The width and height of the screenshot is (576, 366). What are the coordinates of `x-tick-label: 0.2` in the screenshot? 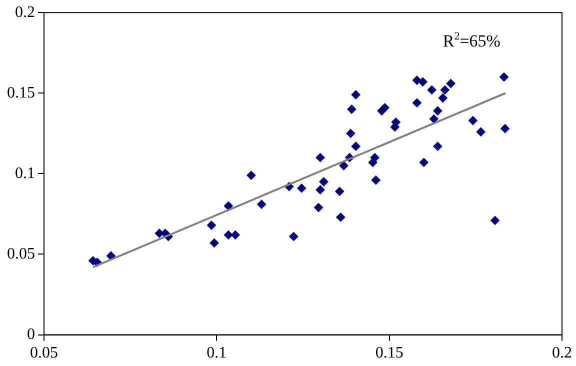 It's located at (562, 353).